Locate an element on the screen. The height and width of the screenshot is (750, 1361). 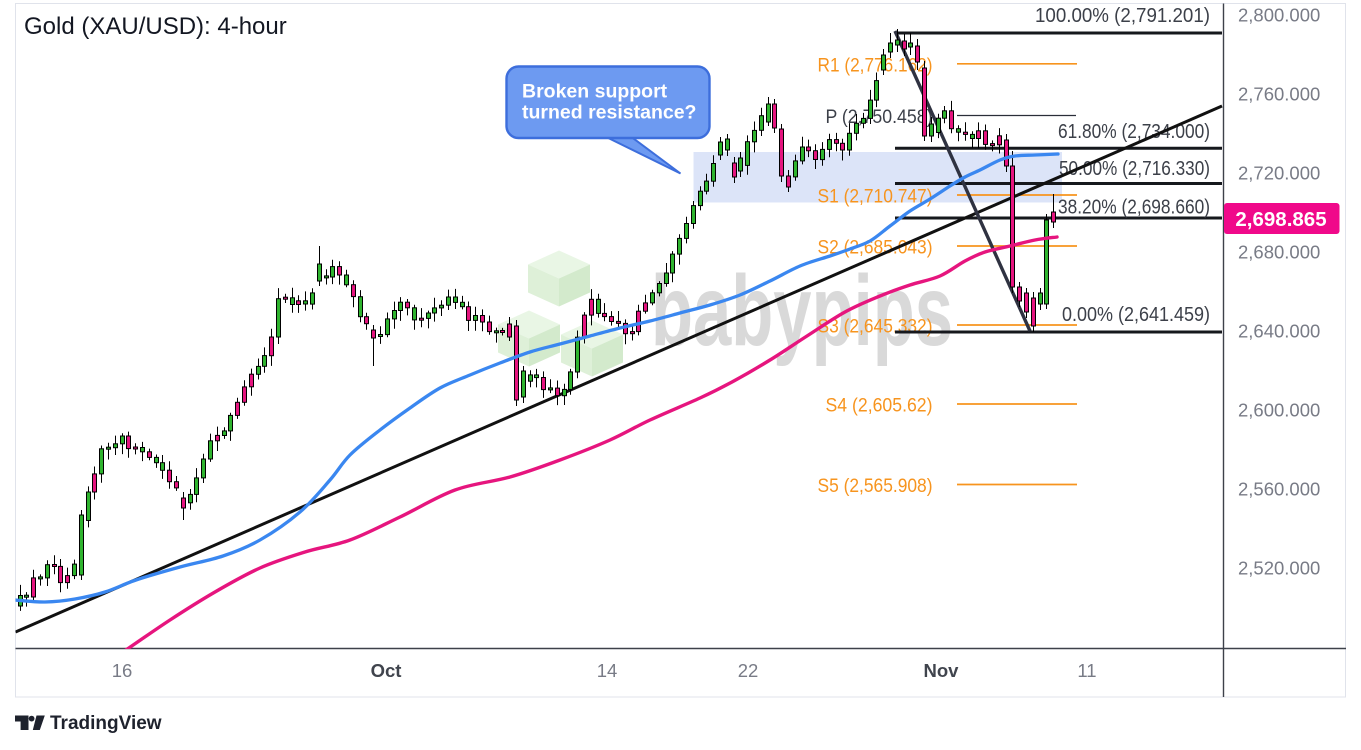
svg-text: turned resistance? is located at coordinates (609, 113).